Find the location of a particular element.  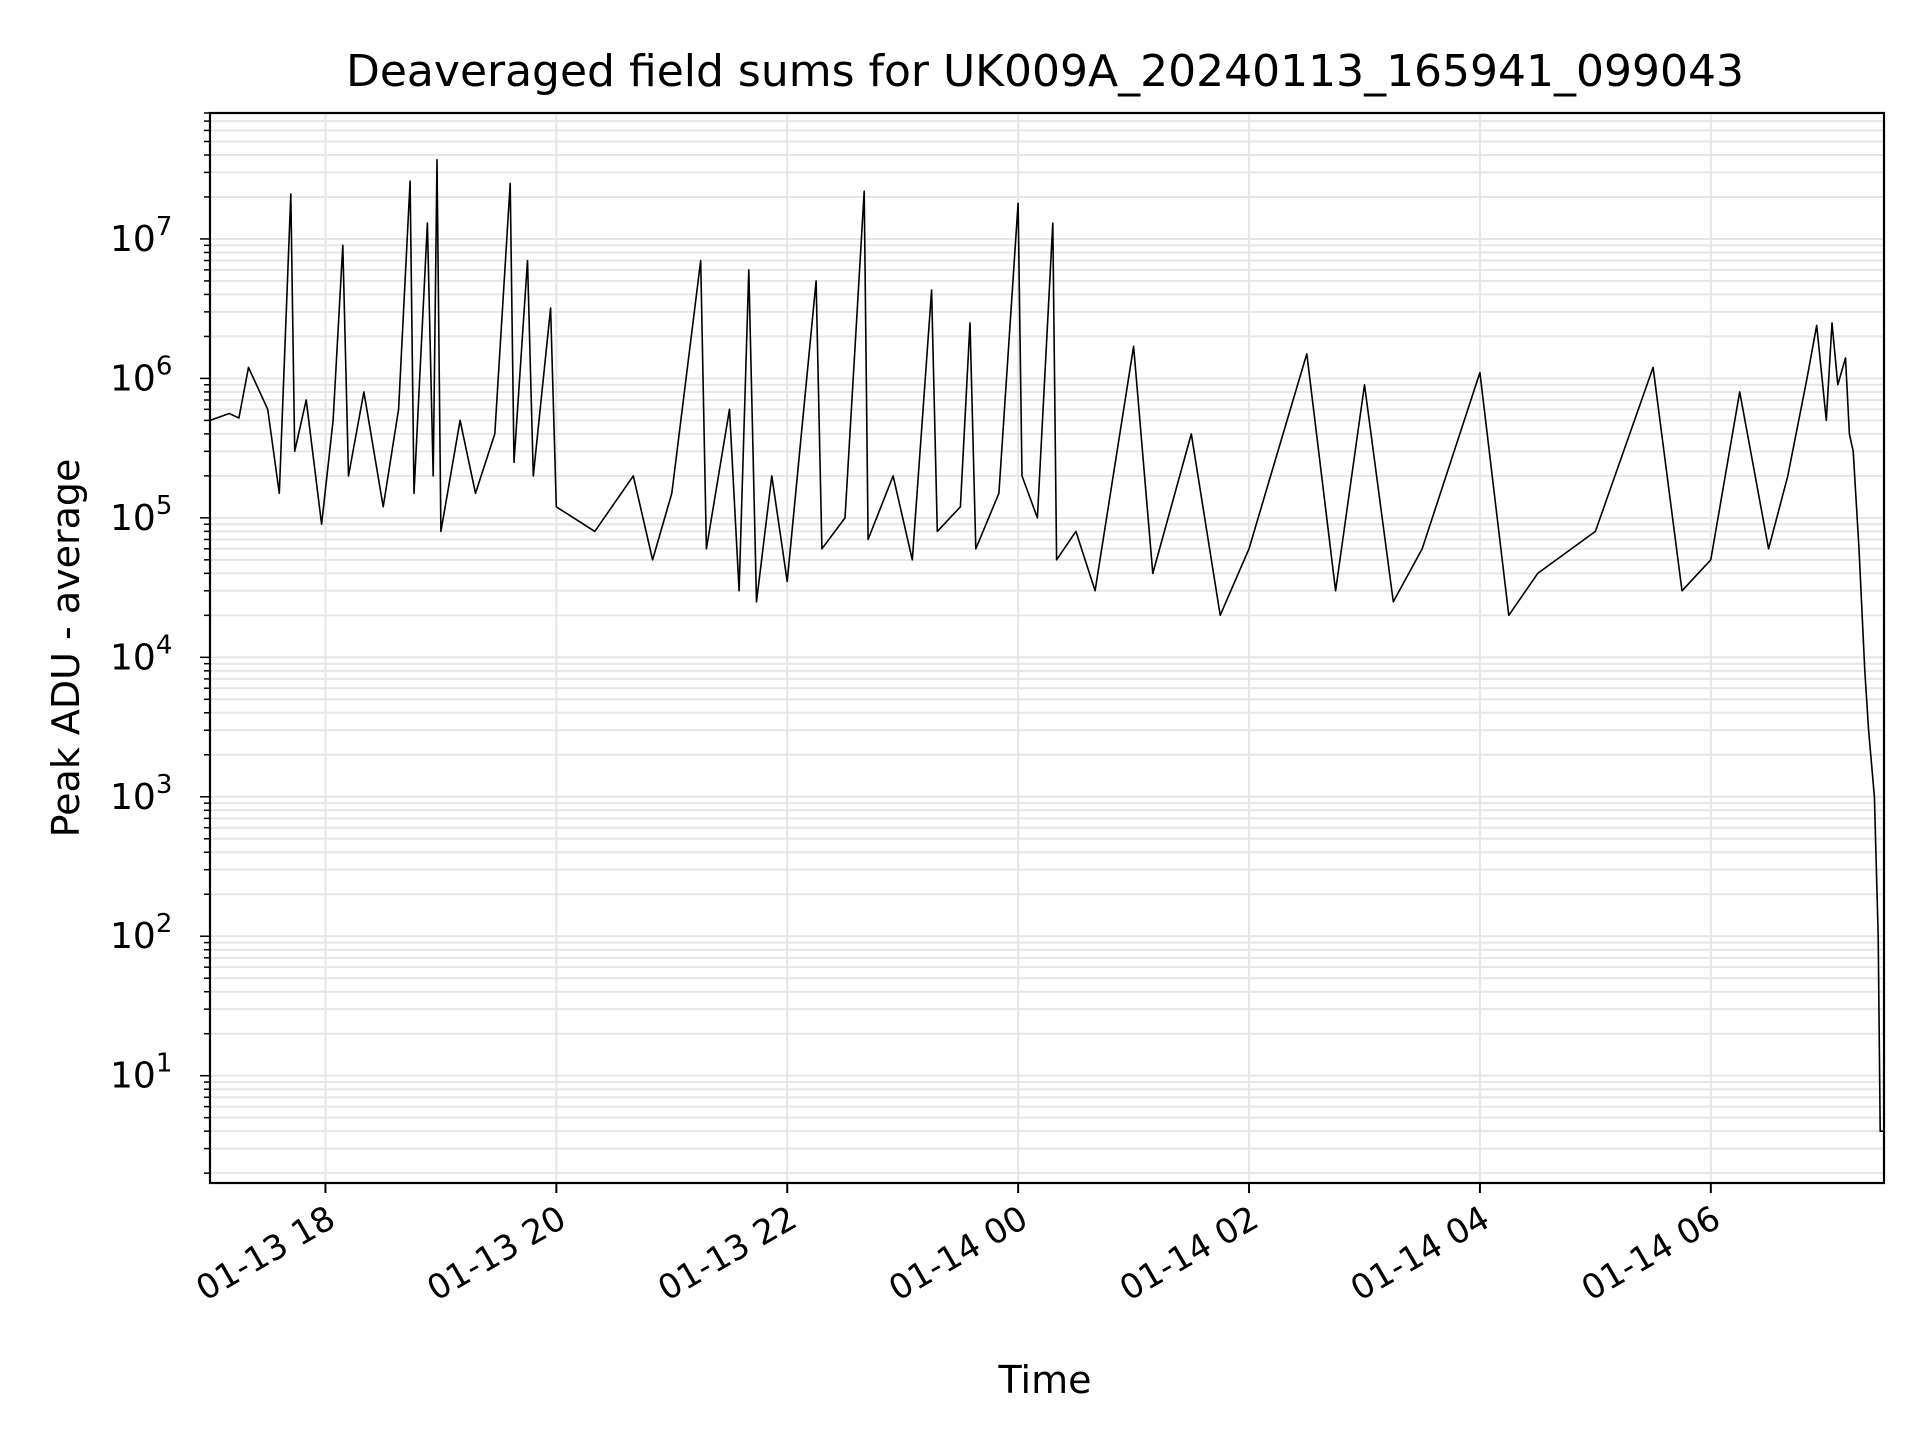

x-axis-label: Time is located at coordinates (1045, 1380).